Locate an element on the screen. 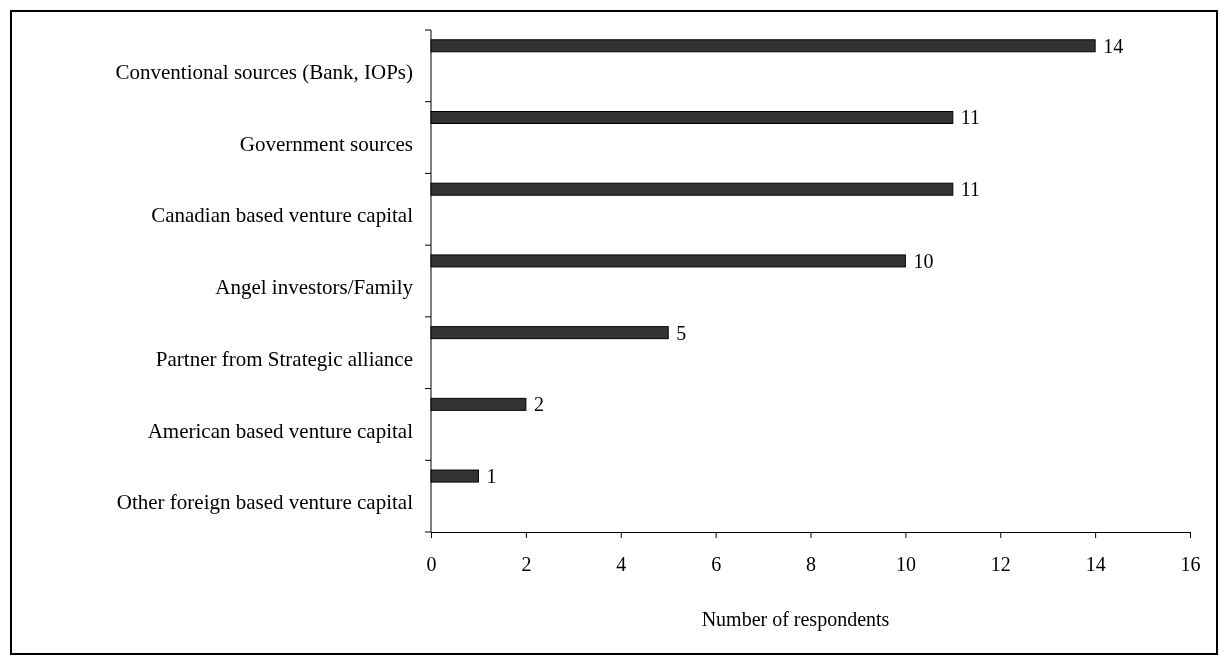 The width and height of the screenshot is (1220, 657). data-label: 14 is located at coordinates (1113, 45).